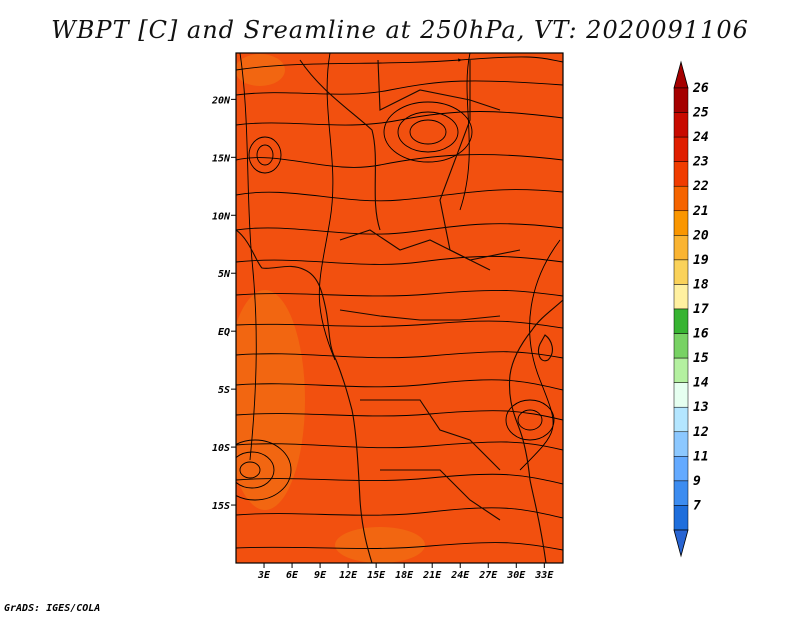 The height and width of the screenshot is (618, 800). What do you see at coordinates (348, 575) in the screenshot?
I see `x-tick-label: 12E` at bounding box center [348, 575].